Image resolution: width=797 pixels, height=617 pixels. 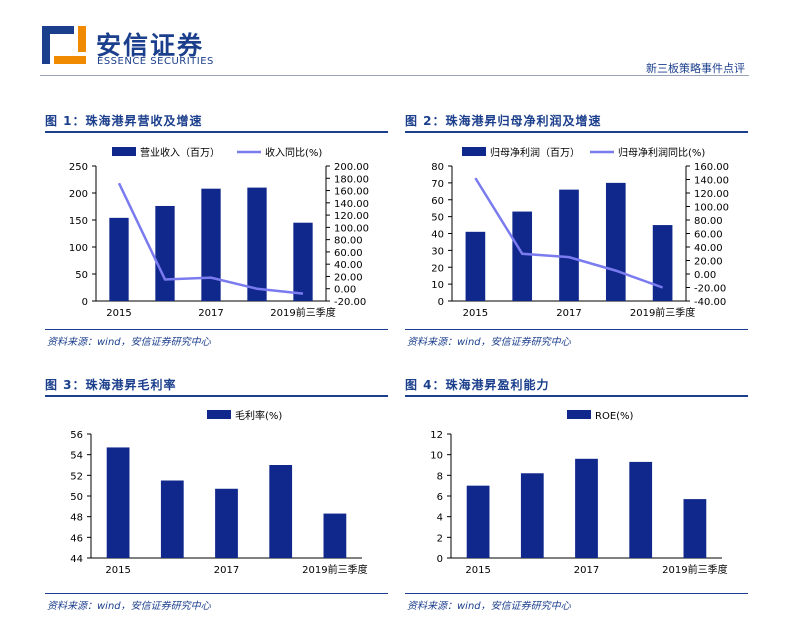 What do you see at coordinates (345, 290) in the screenshot?
I see `chart-1-right-tick-label: 0.00` at bounding box center [345, 290].